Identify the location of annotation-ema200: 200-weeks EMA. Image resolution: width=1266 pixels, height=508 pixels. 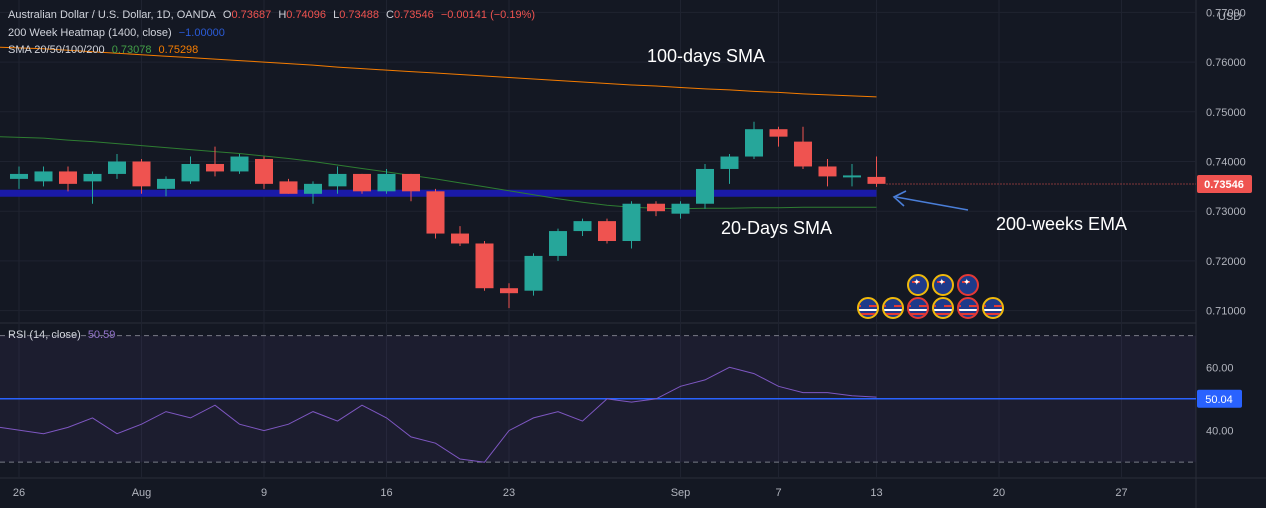
(1062, 224).